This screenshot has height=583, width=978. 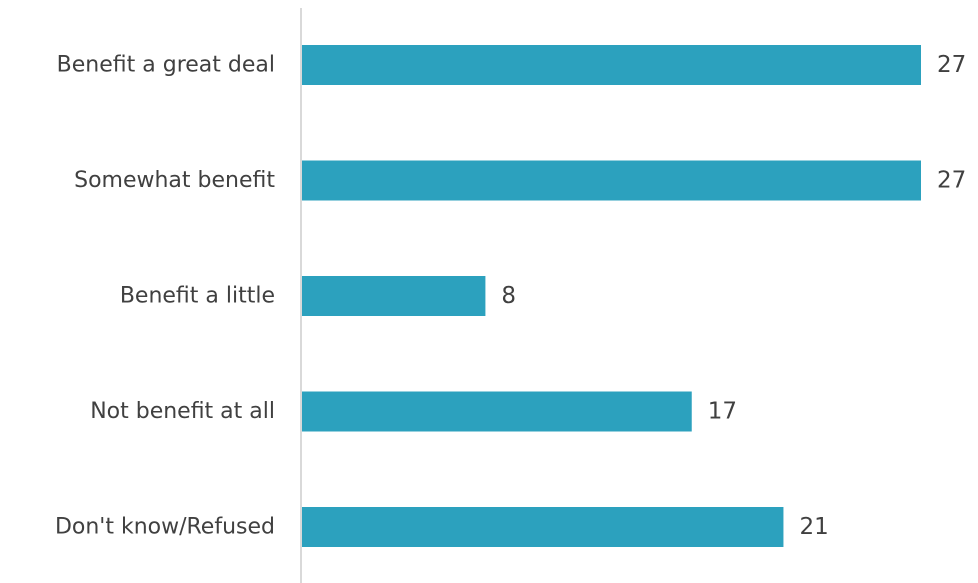 What do you see at coordinates (722, 412) in the screenshot?
I see `value-label: 17` at bounding box center [722, 412].